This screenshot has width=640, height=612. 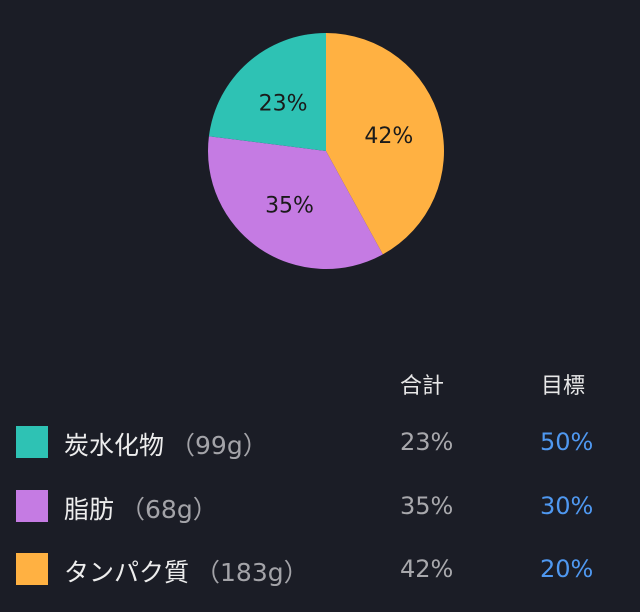 I want to click on carbs-total: 23%, so click(x=427, y=442).